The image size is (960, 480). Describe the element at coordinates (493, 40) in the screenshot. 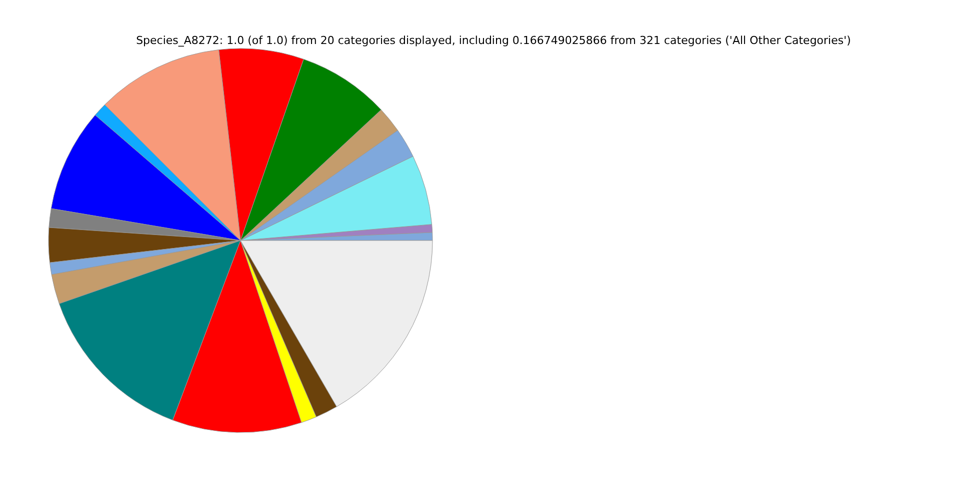

I see `text: Species_A8272: 1.0 (of 1.0) from 20 categories displayed, including 0.166749025866 from 321 categories ('All Other Categories')` at that location.